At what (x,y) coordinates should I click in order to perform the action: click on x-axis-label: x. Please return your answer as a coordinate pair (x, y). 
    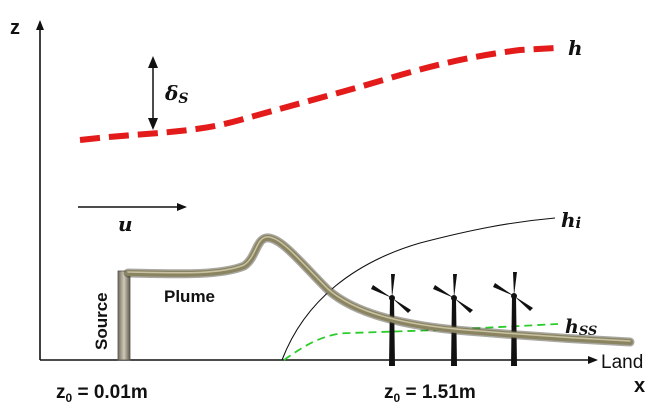
    Looking at the image, I should click on (639, 386).